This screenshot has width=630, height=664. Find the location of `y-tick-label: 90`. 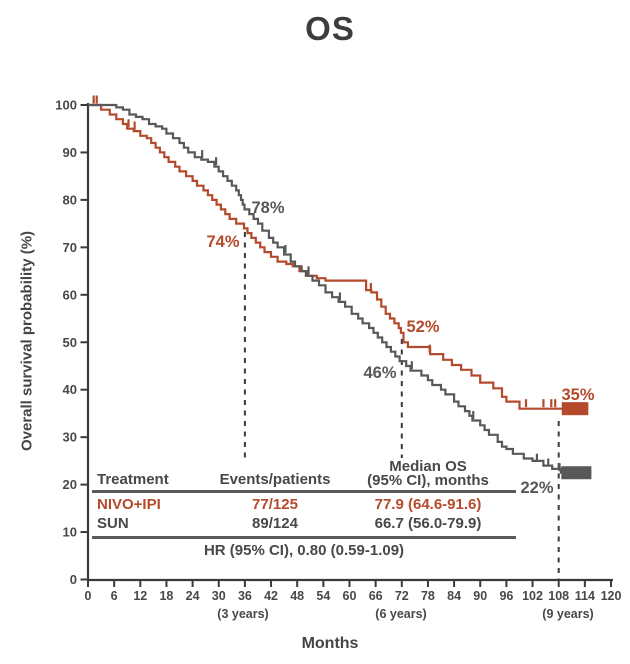

y-tick-label: 90 is located at coordinates (70, 152).